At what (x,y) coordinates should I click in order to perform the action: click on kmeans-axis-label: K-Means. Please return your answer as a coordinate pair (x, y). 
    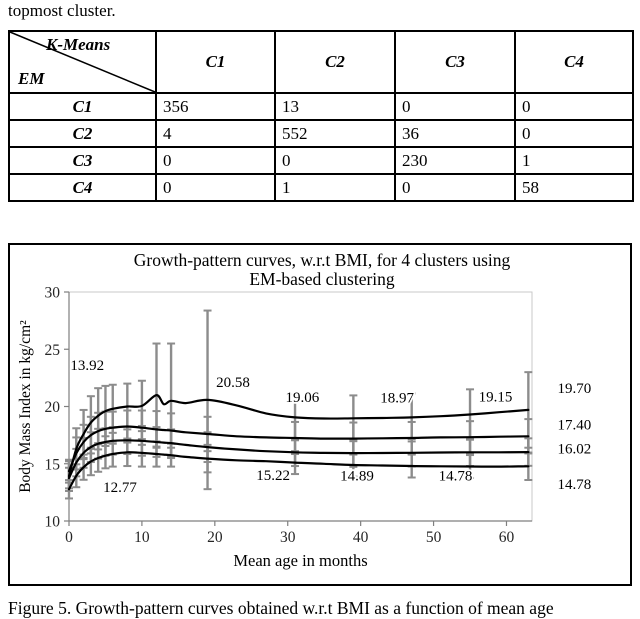
    Looking at the image, I should click on (78, 44).